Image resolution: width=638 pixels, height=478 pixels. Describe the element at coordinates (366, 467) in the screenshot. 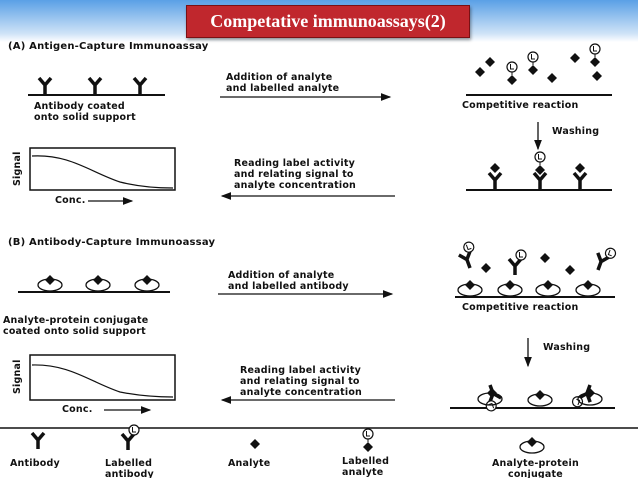

I see `legend-label: Labelled analyte` at that location.